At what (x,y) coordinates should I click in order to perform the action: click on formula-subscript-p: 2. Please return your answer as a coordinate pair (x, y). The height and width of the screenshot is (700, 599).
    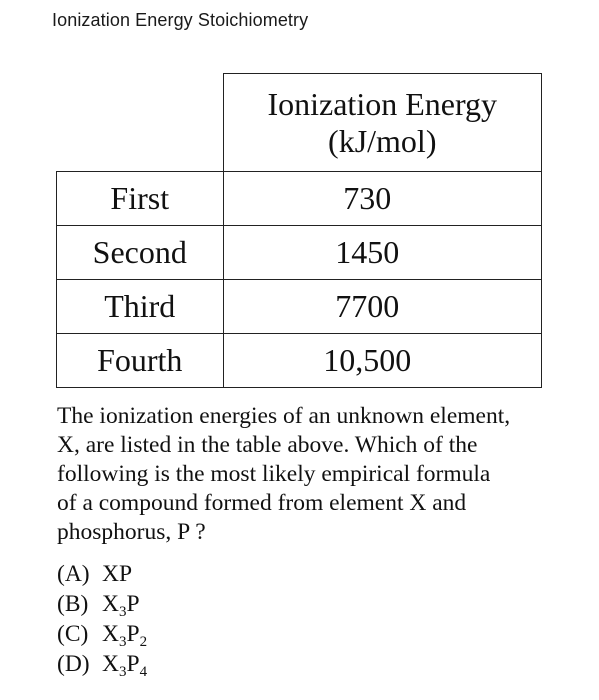
    Looking at the image, I should click on (143, 642).